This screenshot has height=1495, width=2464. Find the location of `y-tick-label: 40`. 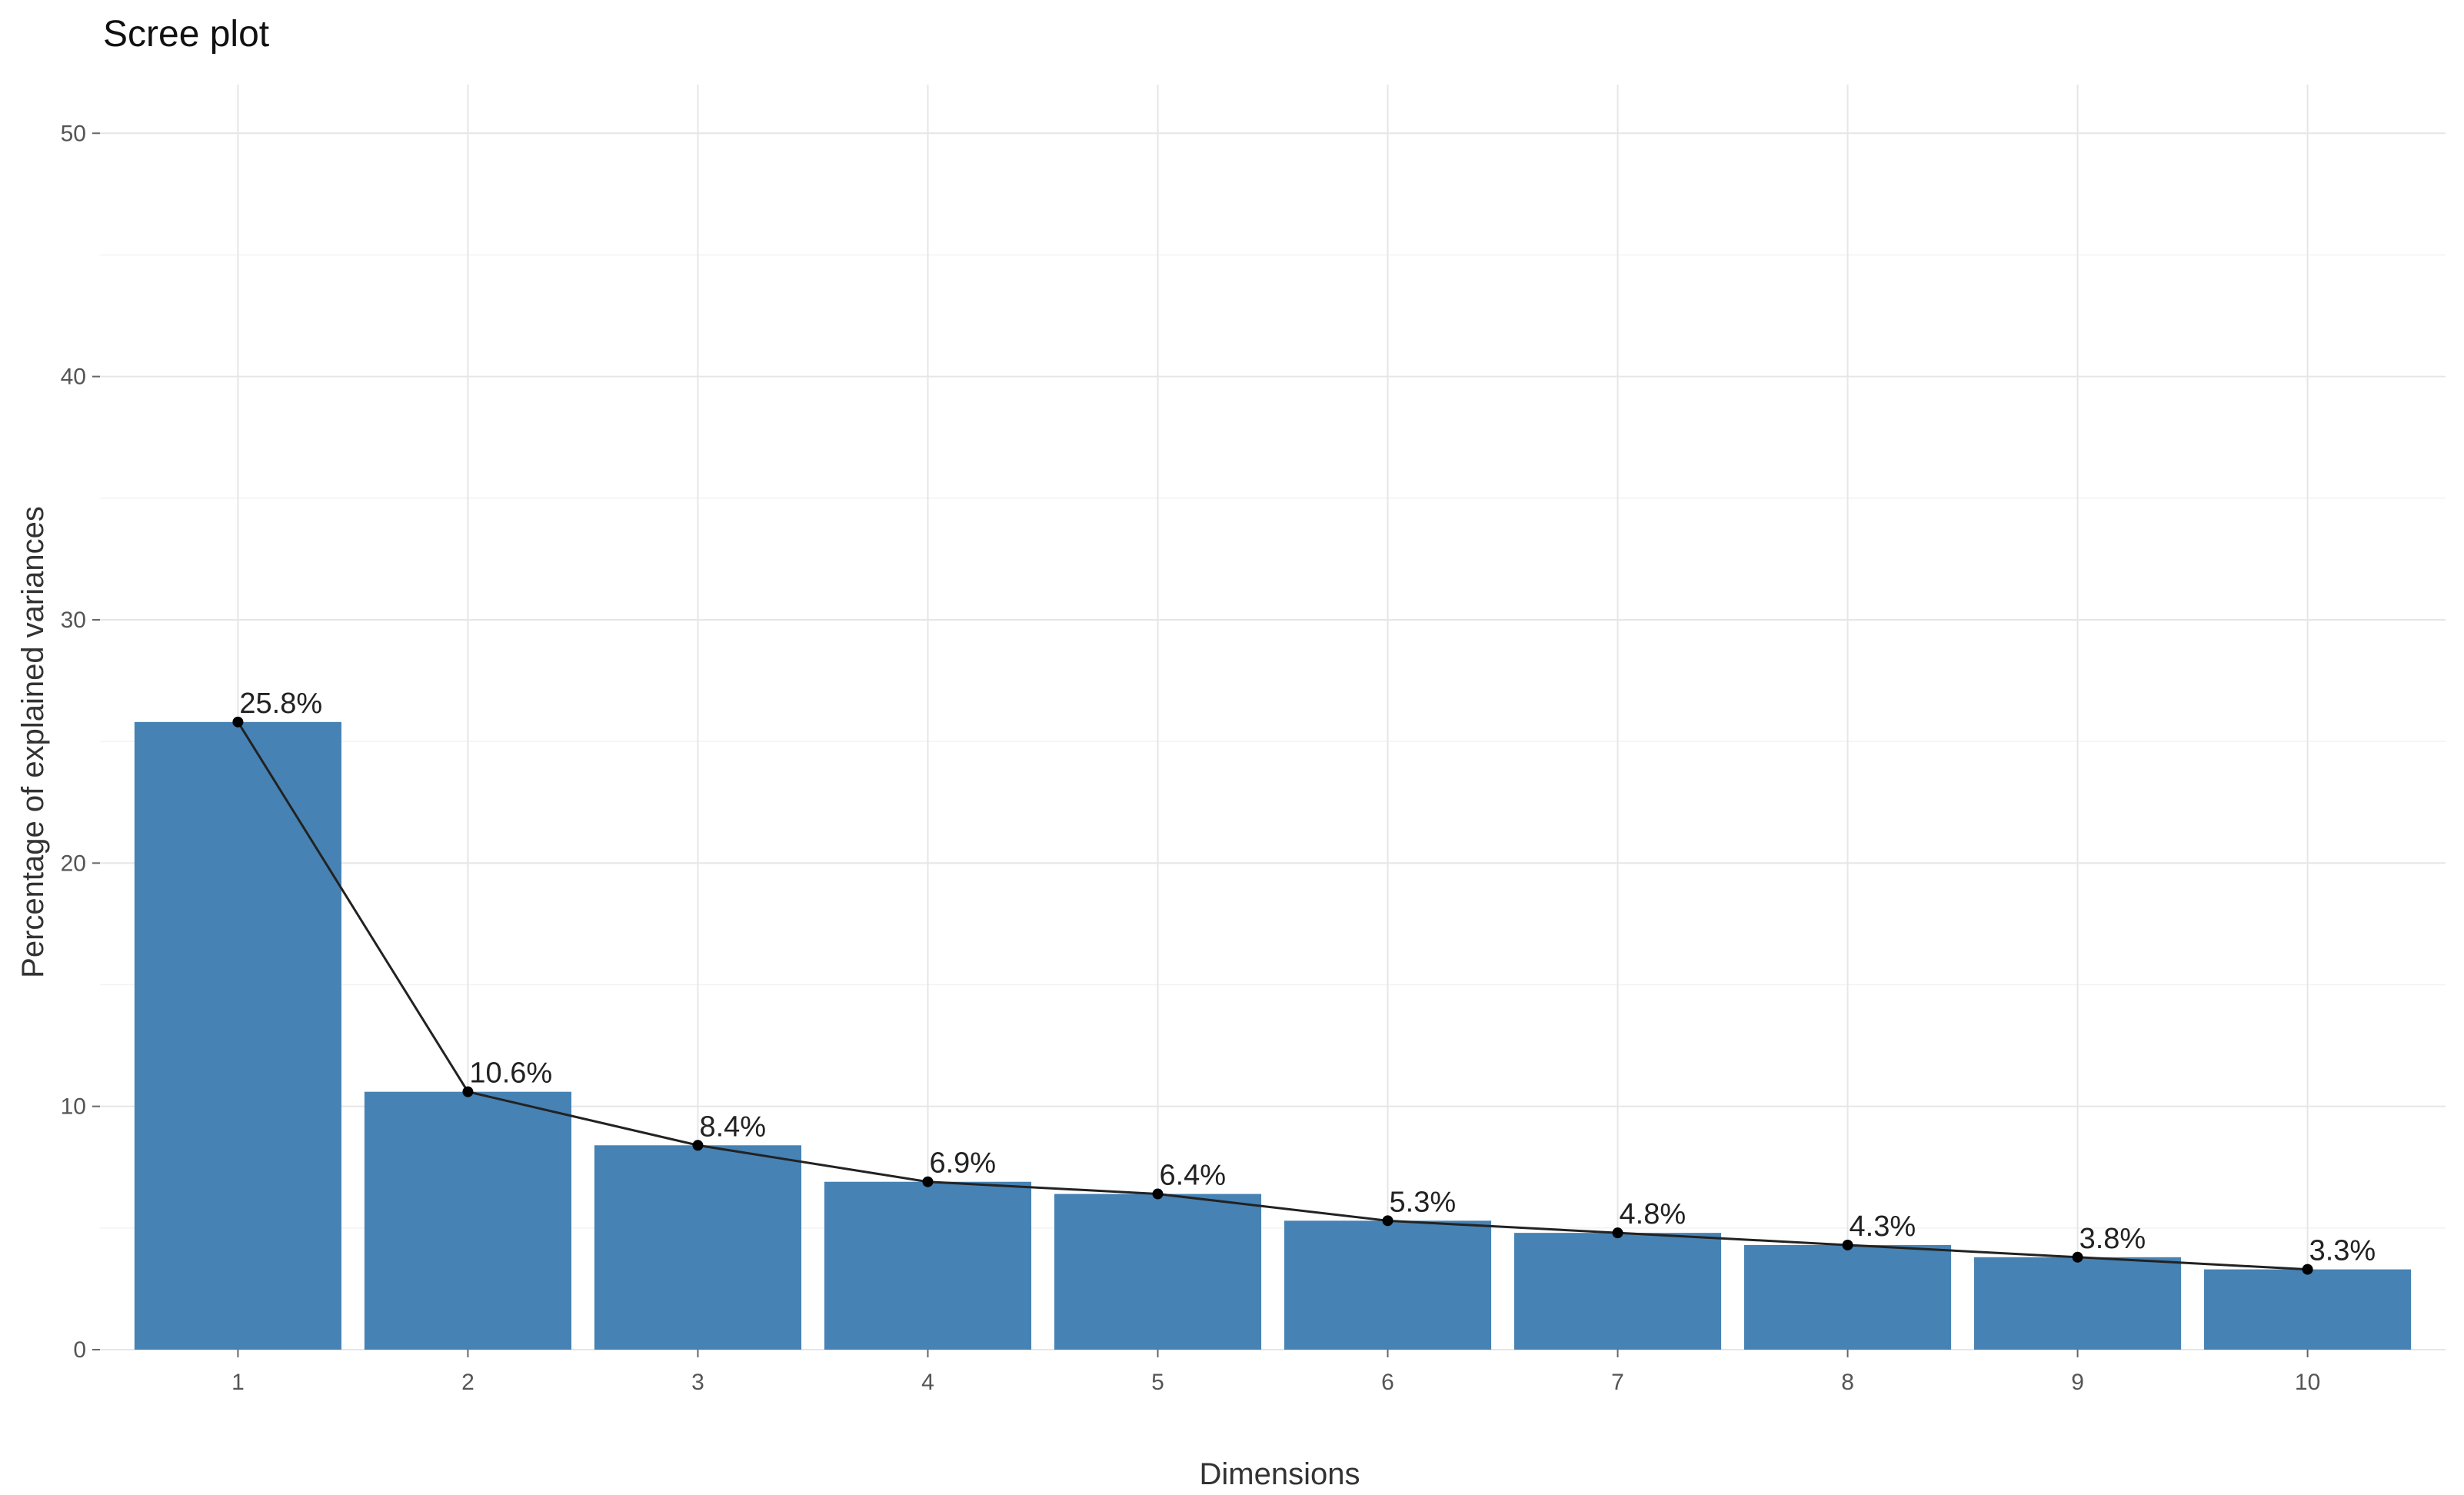

y-tick-label: 40 is located at coordinates (73, 378).